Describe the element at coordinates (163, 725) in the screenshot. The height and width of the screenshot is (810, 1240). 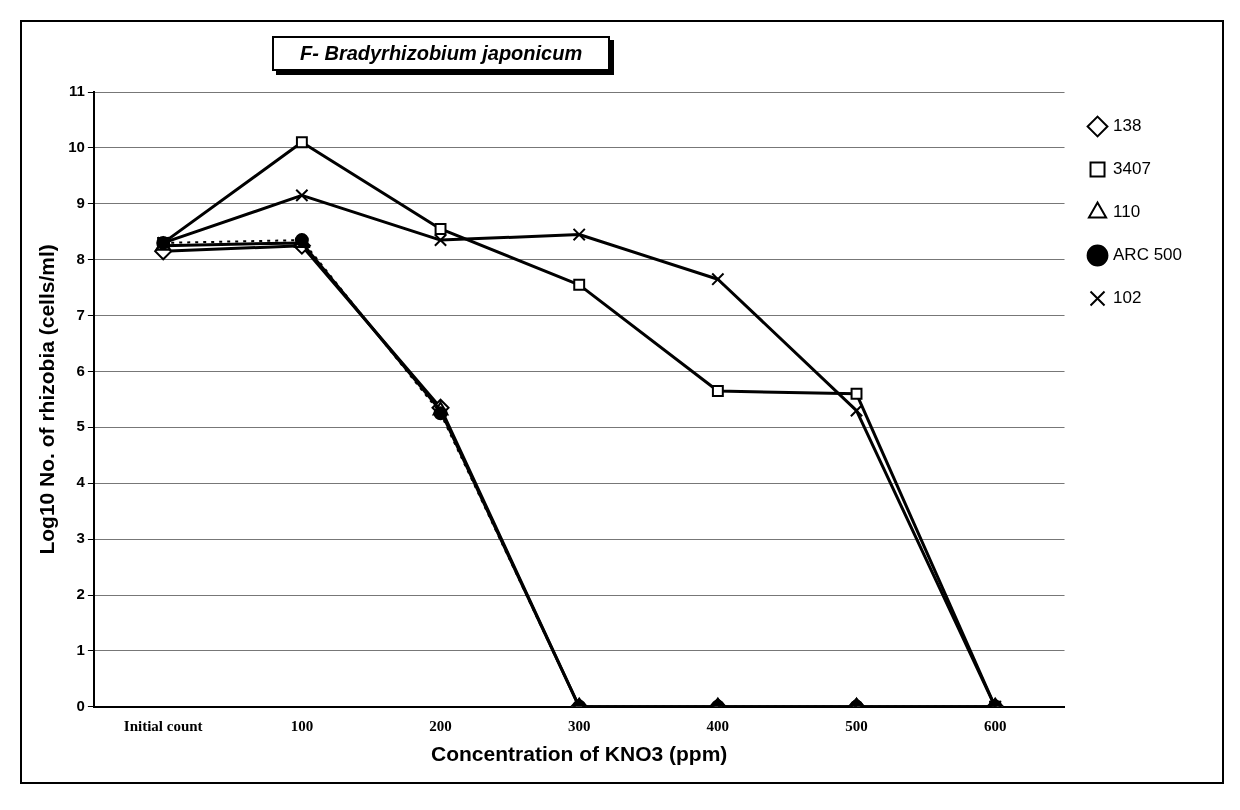
I see `x-tick-label: Initial count` at that location.